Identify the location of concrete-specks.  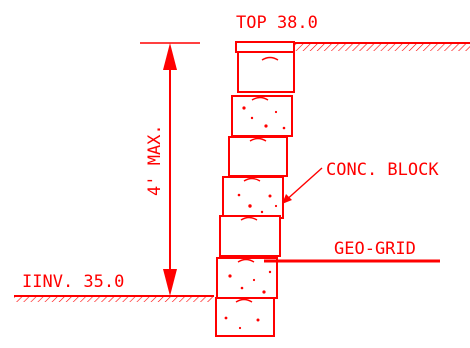
(255, 218).